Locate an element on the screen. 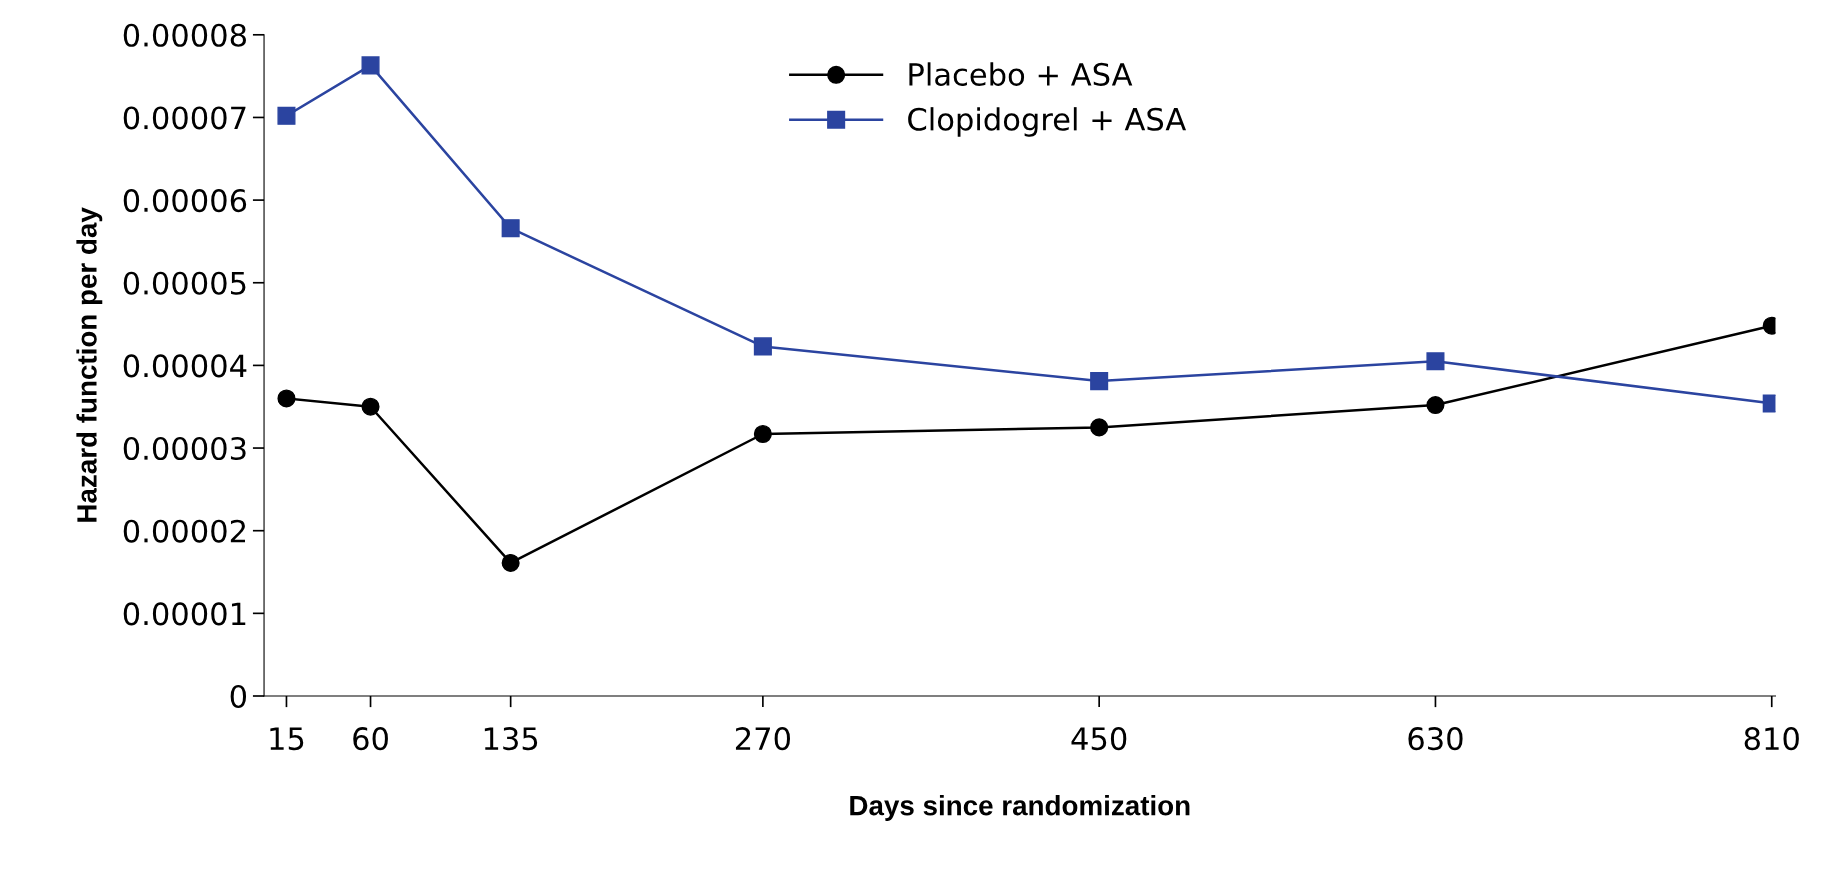 The image size is (1821, 870). y-tick-label: 0 is located at coordinates (238, 696).